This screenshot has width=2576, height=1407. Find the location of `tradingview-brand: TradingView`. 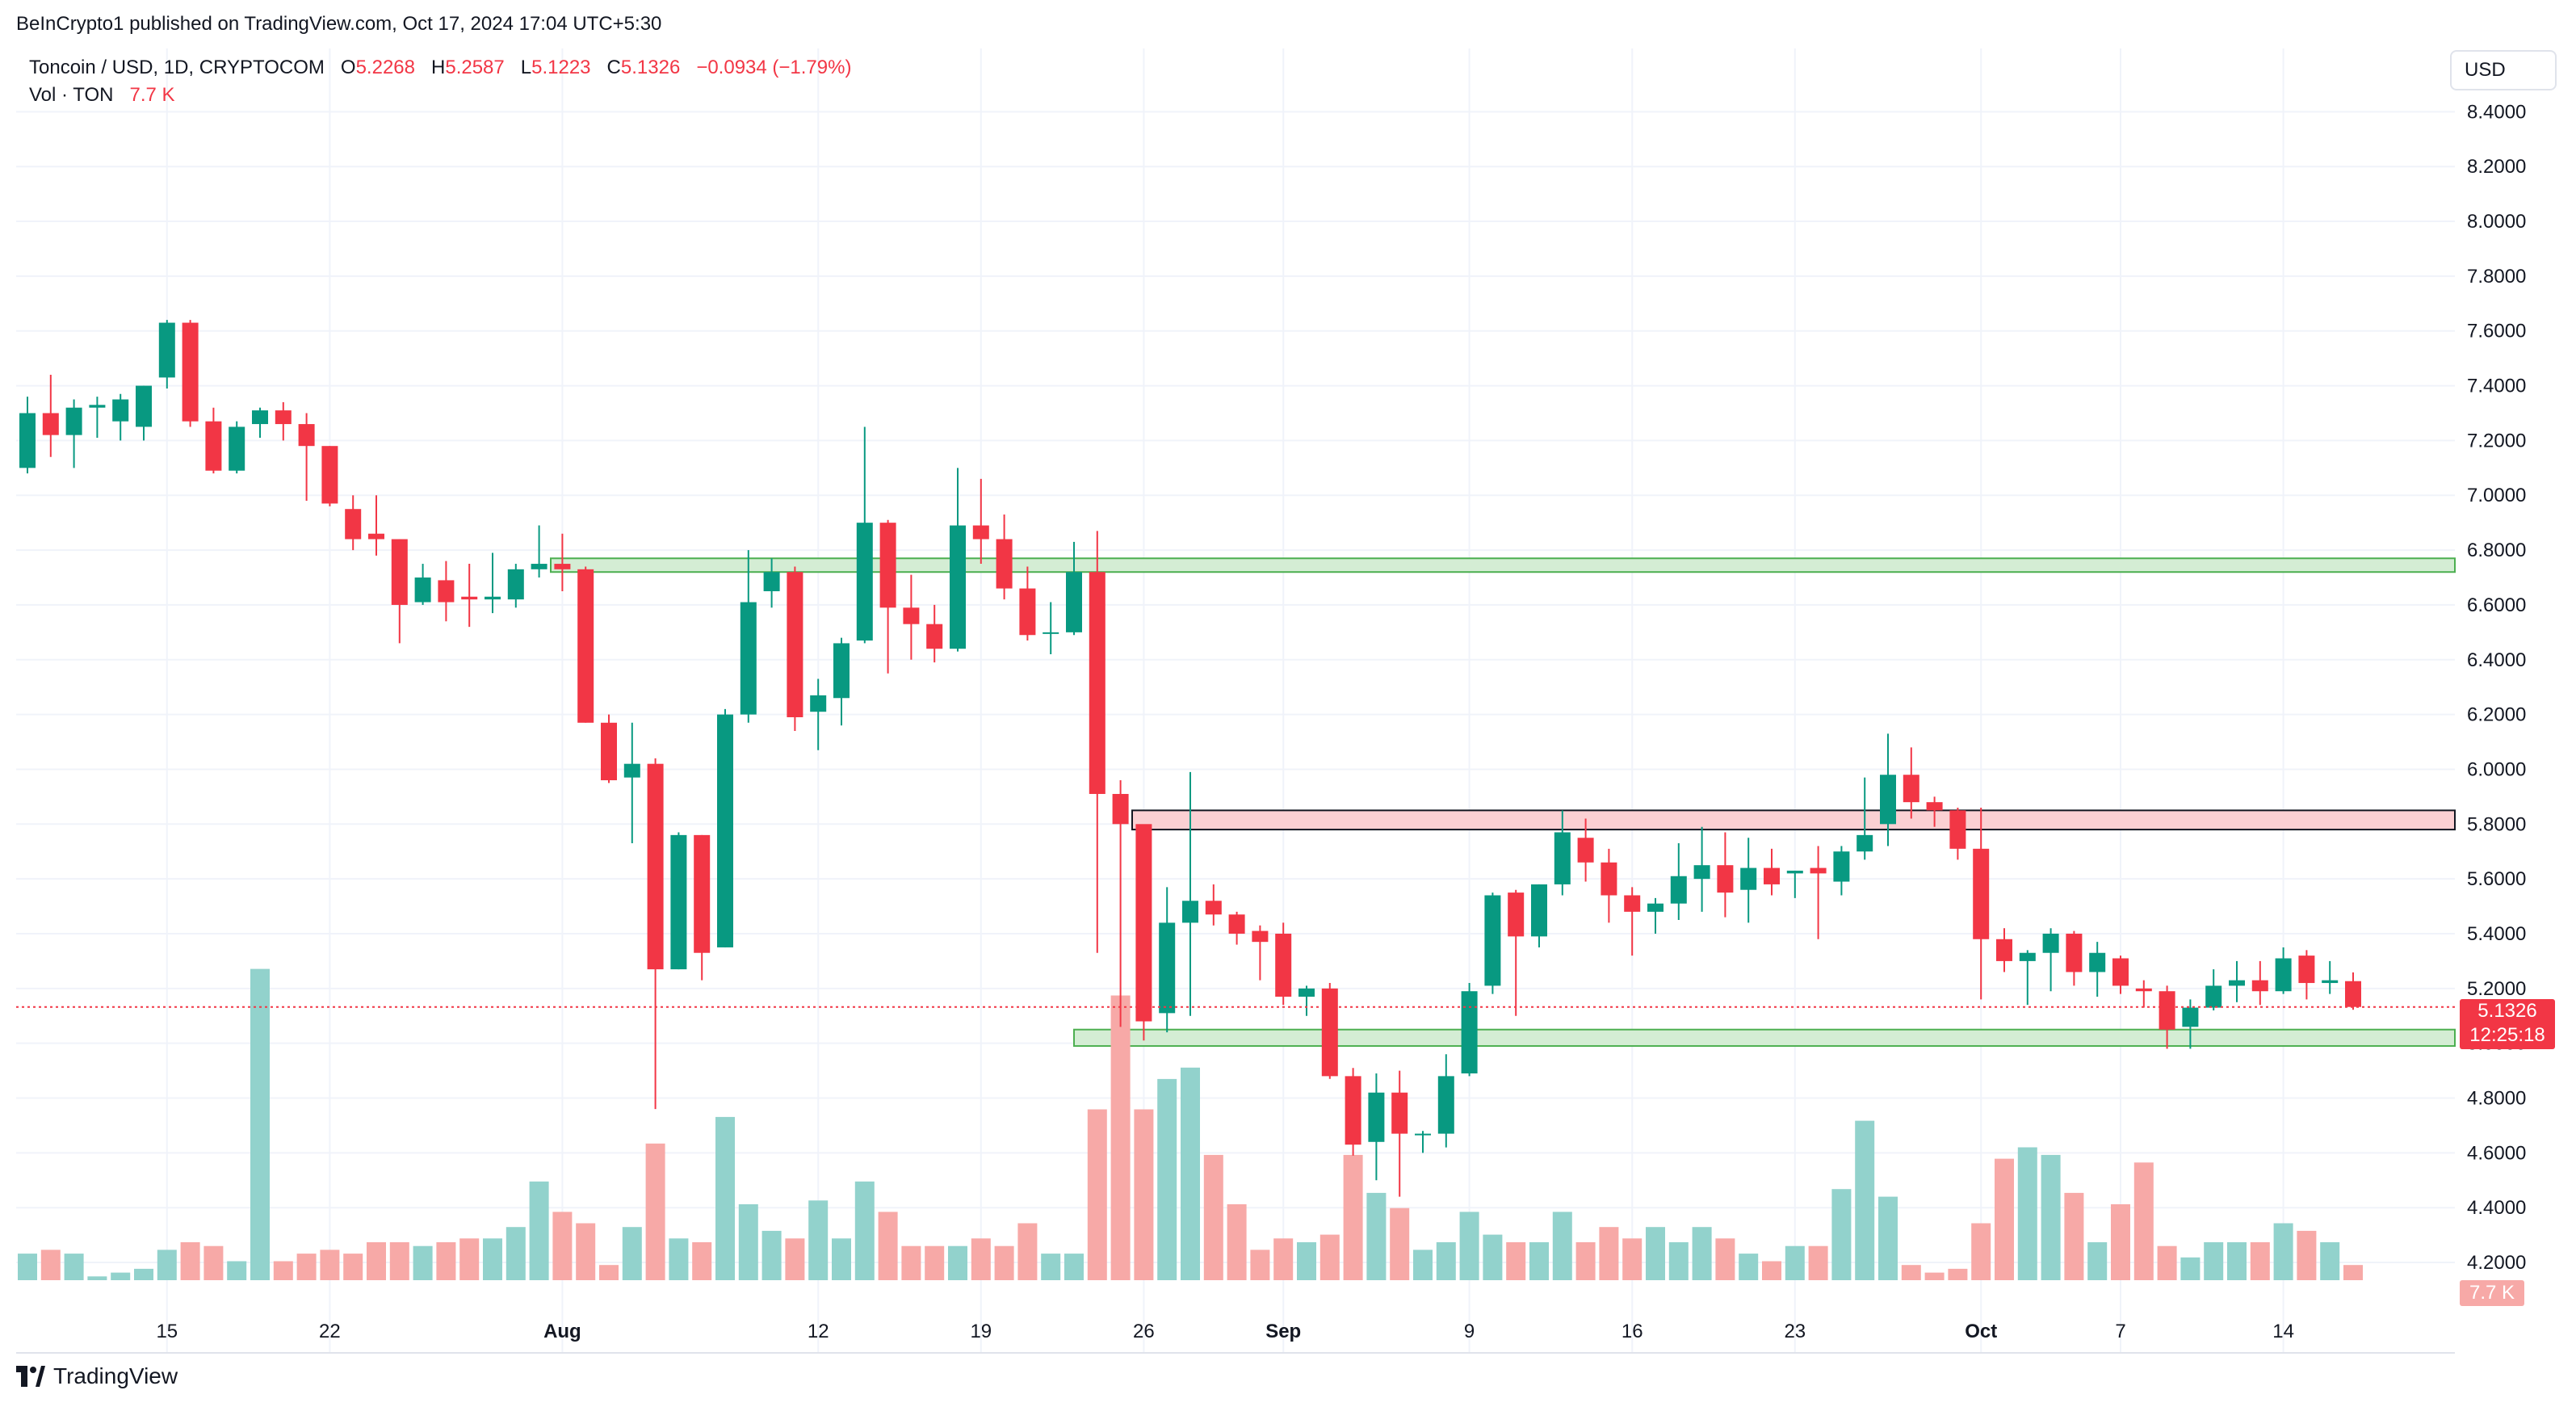

tradingview-brand: TradingView is located at coordinates (97, 1376).